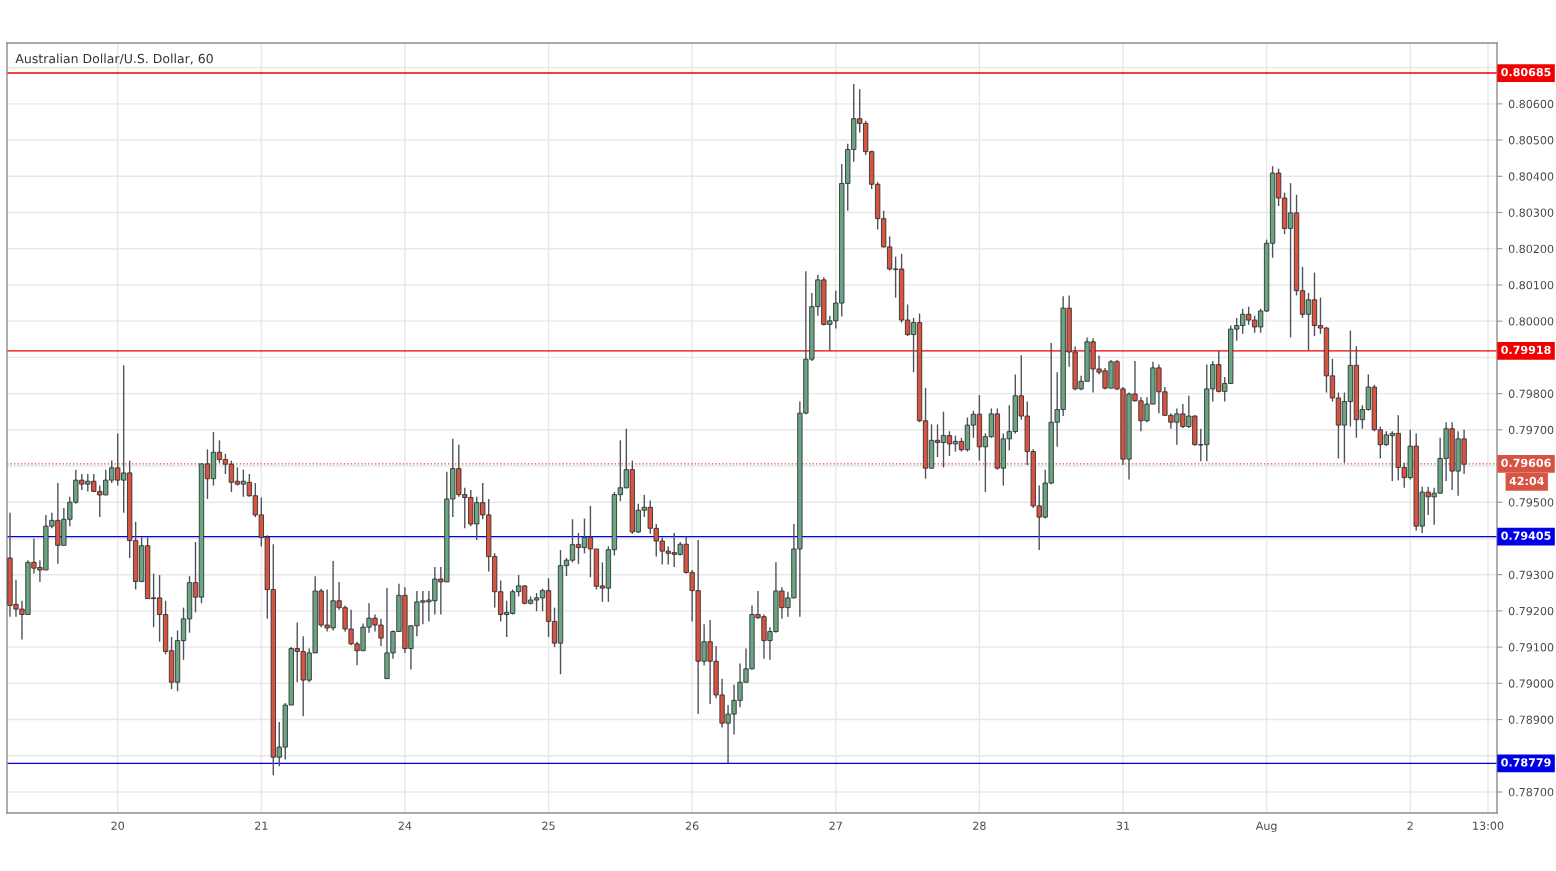  What do you see at coordinates (1526, 72) in the screenshot?
I see `ref-line-label: 0.80685` at bounding box center [1526, 72].